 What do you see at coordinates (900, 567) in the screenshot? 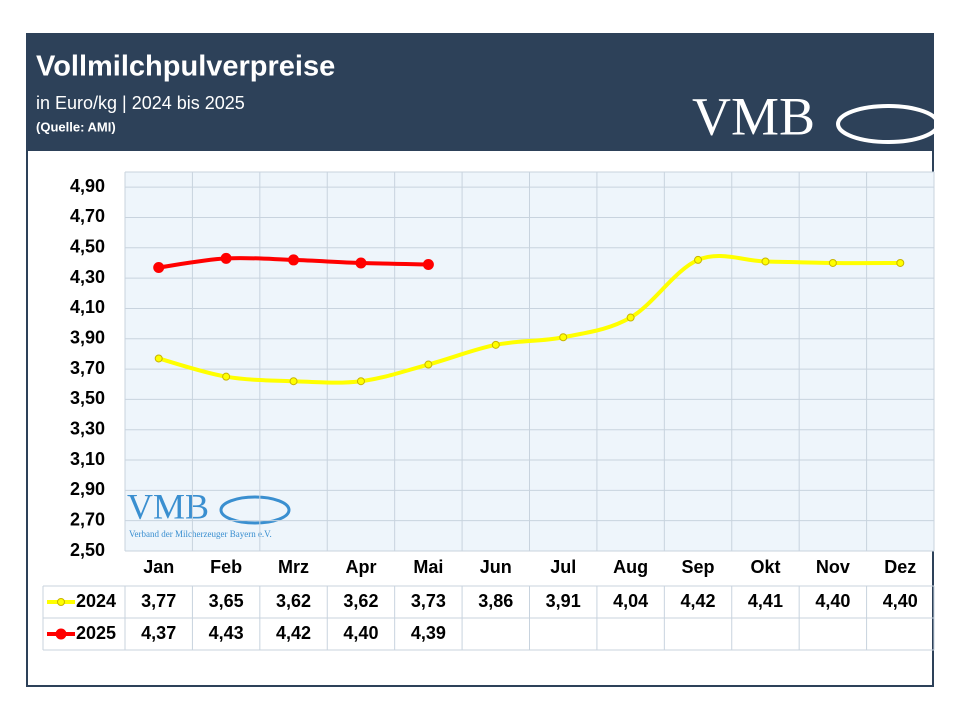
I see `x-tick-label: Dez` at bounding box center [900, 567].